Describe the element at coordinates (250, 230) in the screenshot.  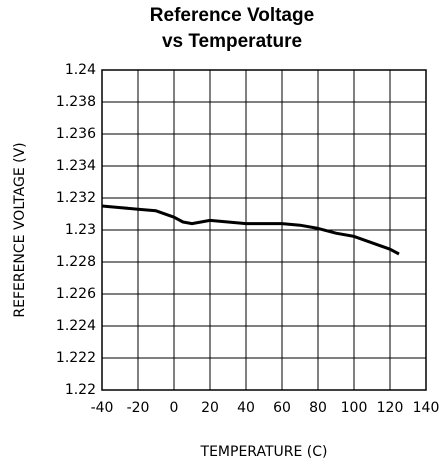
I see `data-line` at that location.